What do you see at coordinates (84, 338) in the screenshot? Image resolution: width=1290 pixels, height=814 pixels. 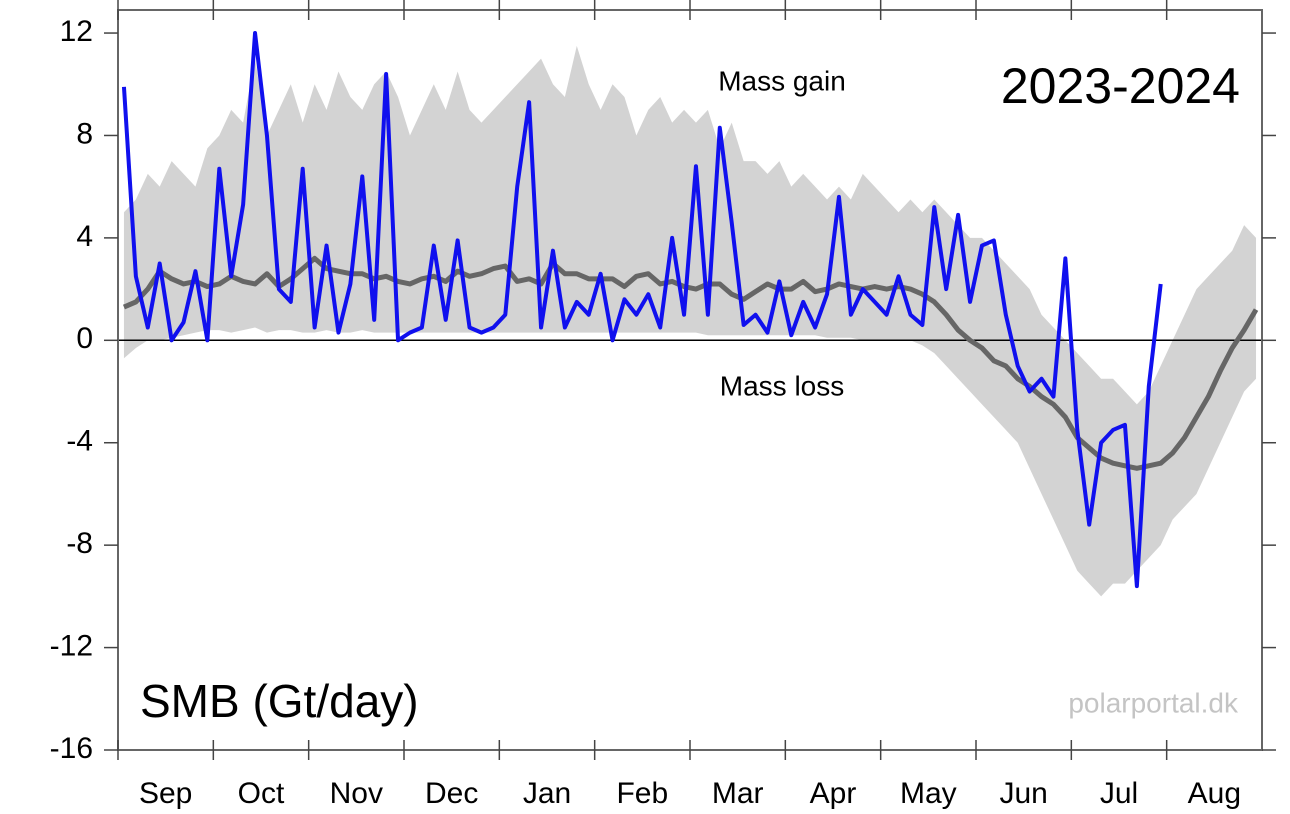 I see `y-tick-label: 0` at bounding box center [84, 338].